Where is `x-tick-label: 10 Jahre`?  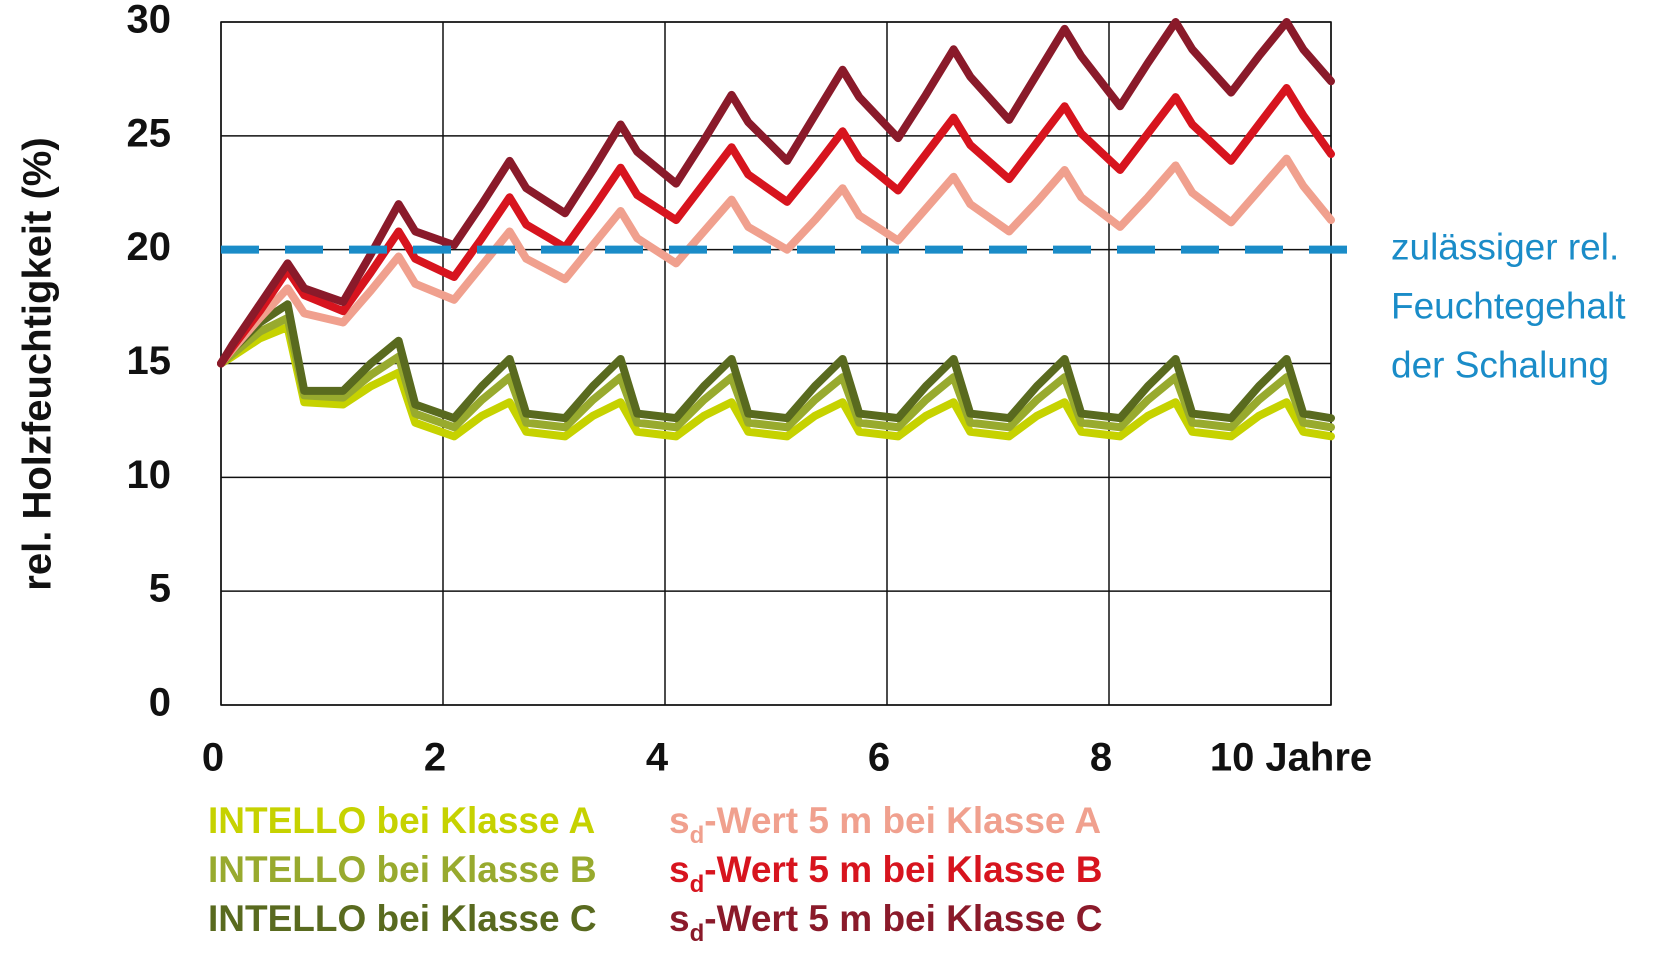
x-tick-label: 10 Jahre is located at coordinates (1291, 758).